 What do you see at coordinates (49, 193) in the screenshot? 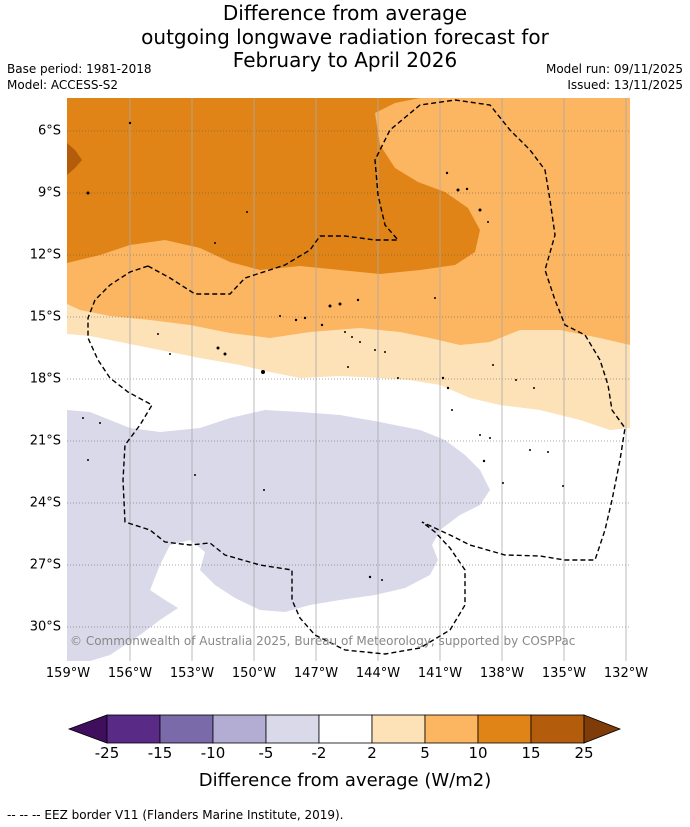
I see `lat-label-9s: 9°S` at bounding box center [49, 193].